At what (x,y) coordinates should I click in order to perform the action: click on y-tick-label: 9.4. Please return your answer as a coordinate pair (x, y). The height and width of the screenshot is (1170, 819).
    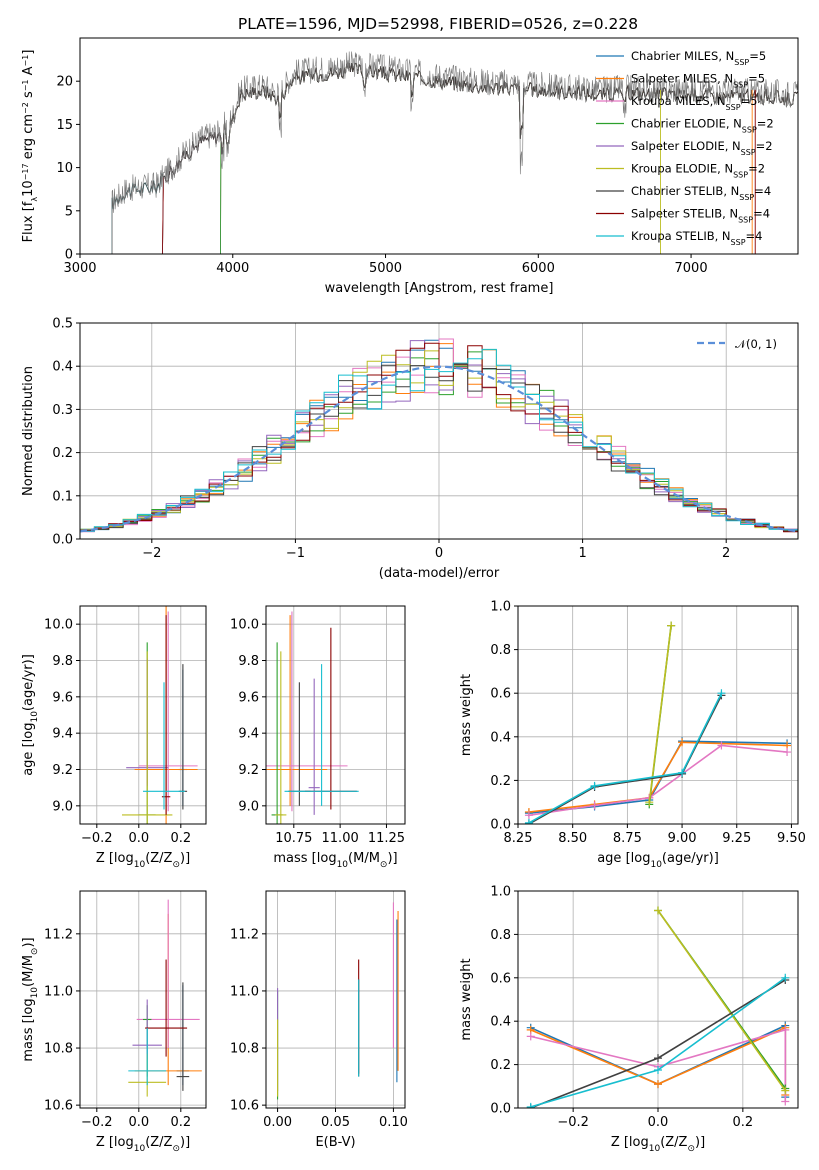
    Looking at the image, I should click on (248, 734).